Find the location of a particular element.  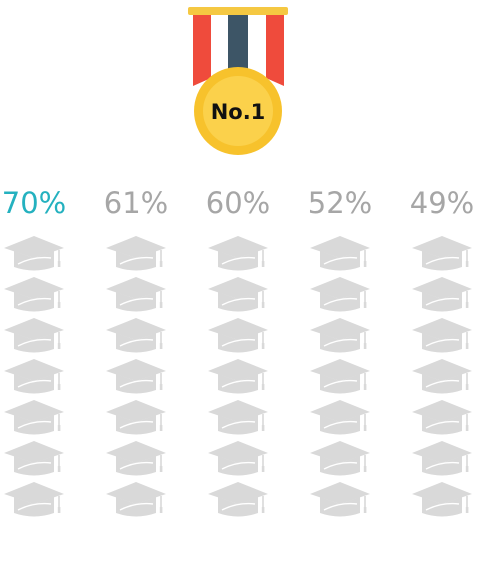

medal-disc-inner is located at coordinates (238, 111).